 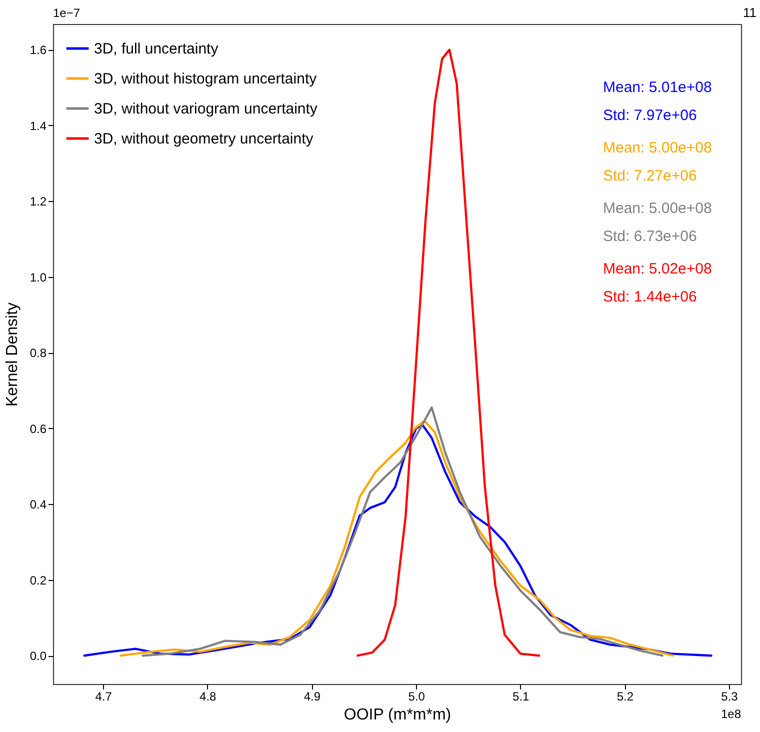 What do you see at coordinates (650, 115) in the screenshot?
I see `annotation: Std: 7.97e+06` at bounding box center [650, 115].